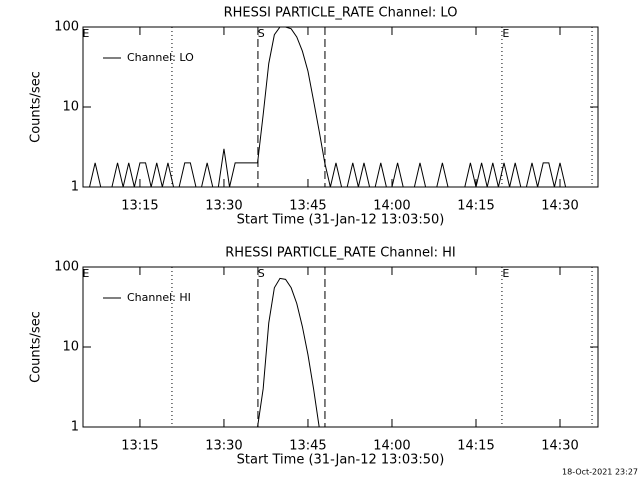 This screenshot has height=480, width=640. What do you see at coordinates (341, 13) in the screenshot?
I see `chart-title: RHESSI PARTICLE_RATE Channel: LO` at bounding box center [341, 13].